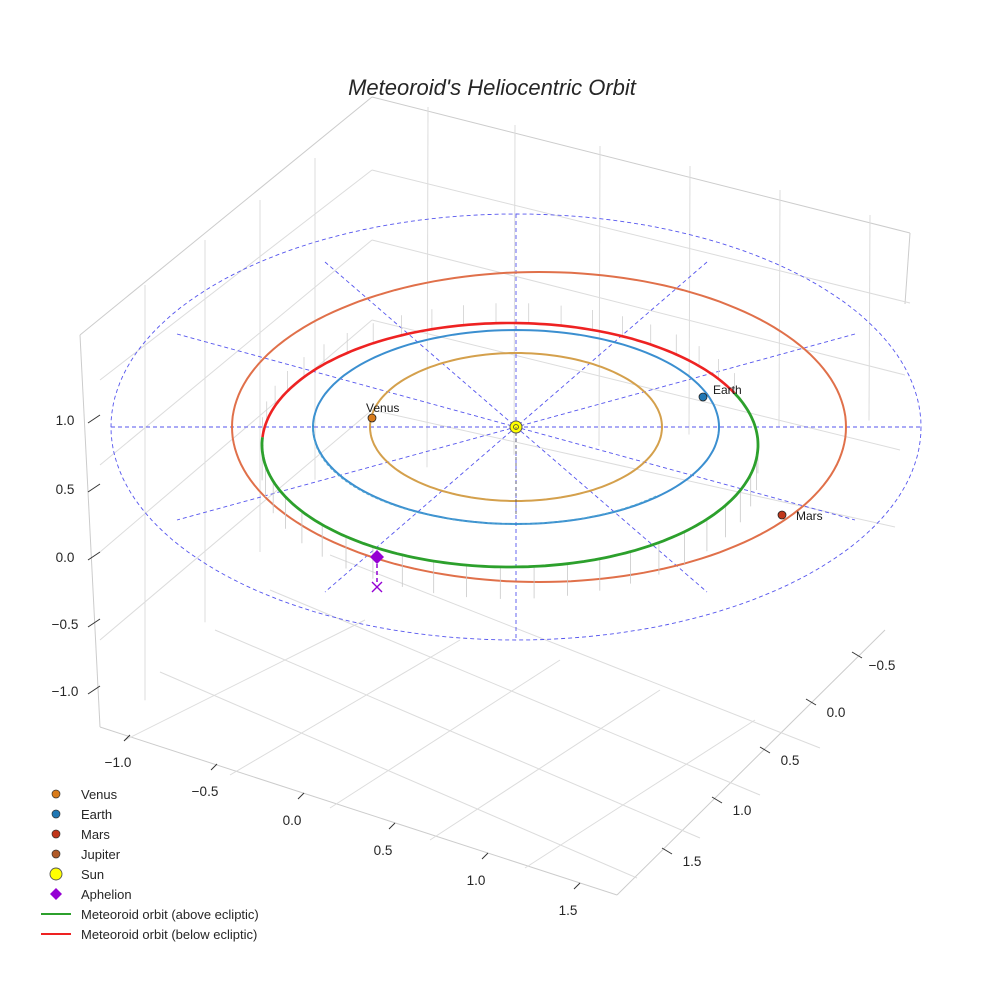 The image size is (984, 984). Describe the element at coordinates (65, 557) in the screenshot. I see `z-tick-label: 0.0` at that location.